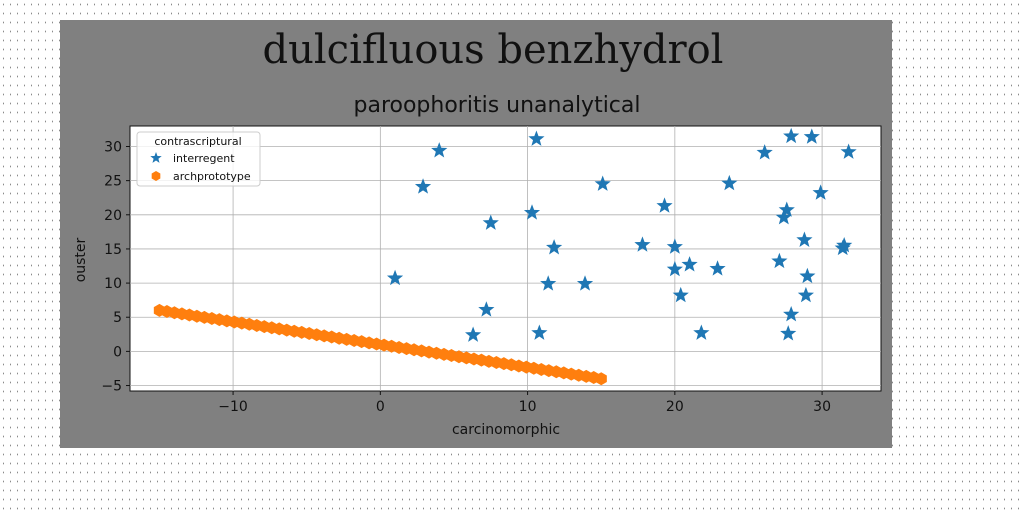  What do you see at coordinates (117, 352) in the screenshot?
I see `y-tick-label: 0` at bounding box center [117, 352].